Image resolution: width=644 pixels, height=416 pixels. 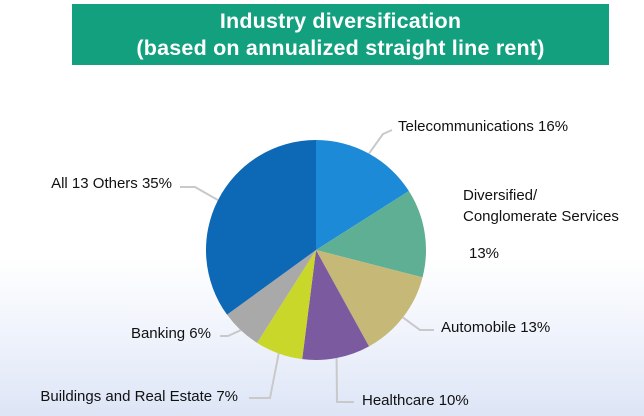 What do you see at coordinates (340, 21) in the screenshot?
I see `chart-title-line-1: Industry diversification` at bounding box center [340, 21].